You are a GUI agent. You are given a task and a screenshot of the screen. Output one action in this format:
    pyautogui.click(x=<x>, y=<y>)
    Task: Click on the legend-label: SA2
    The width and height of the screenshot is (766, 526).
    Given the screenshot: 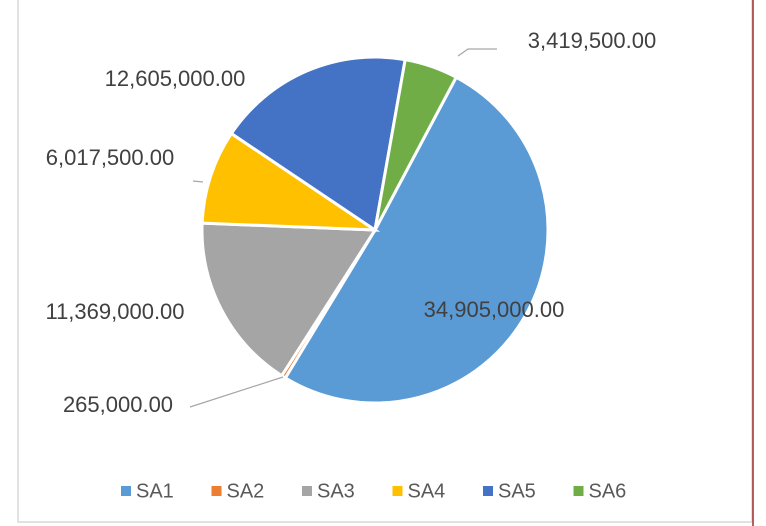 What is the action you would take?
    pyautogui.click(x=246, y=491)
    